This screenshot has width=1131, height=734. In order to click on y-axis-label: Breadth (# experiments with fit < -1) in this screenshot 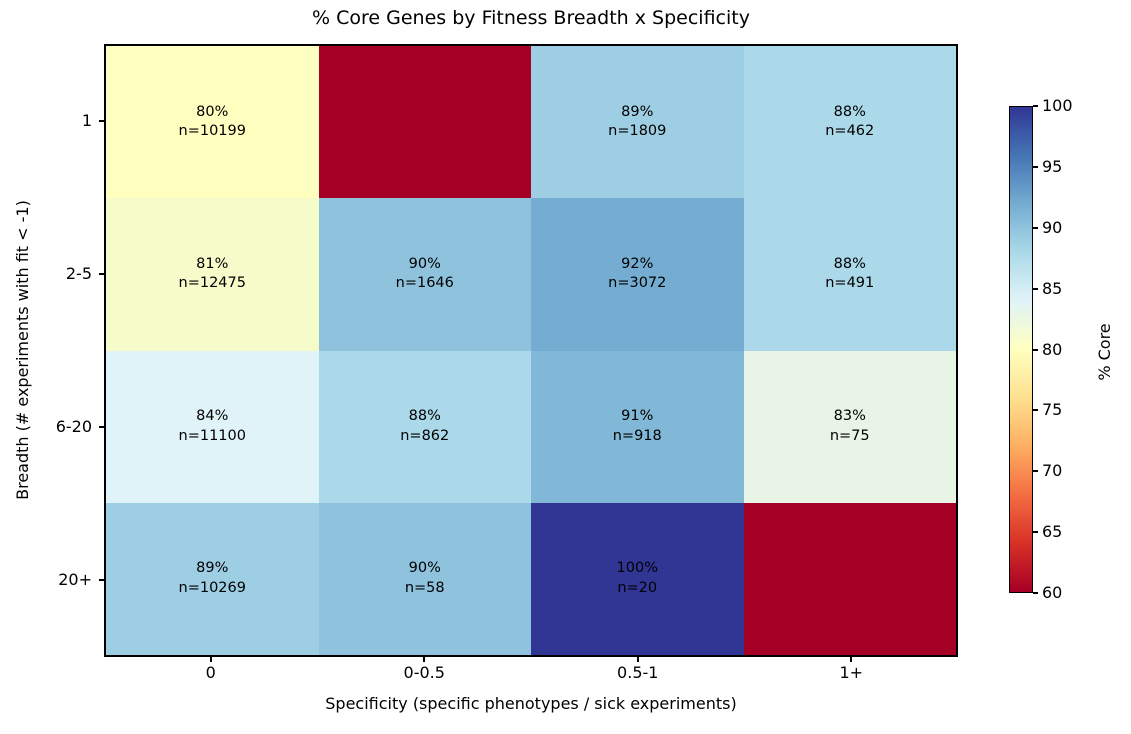, I will do `click(22, 350)`.